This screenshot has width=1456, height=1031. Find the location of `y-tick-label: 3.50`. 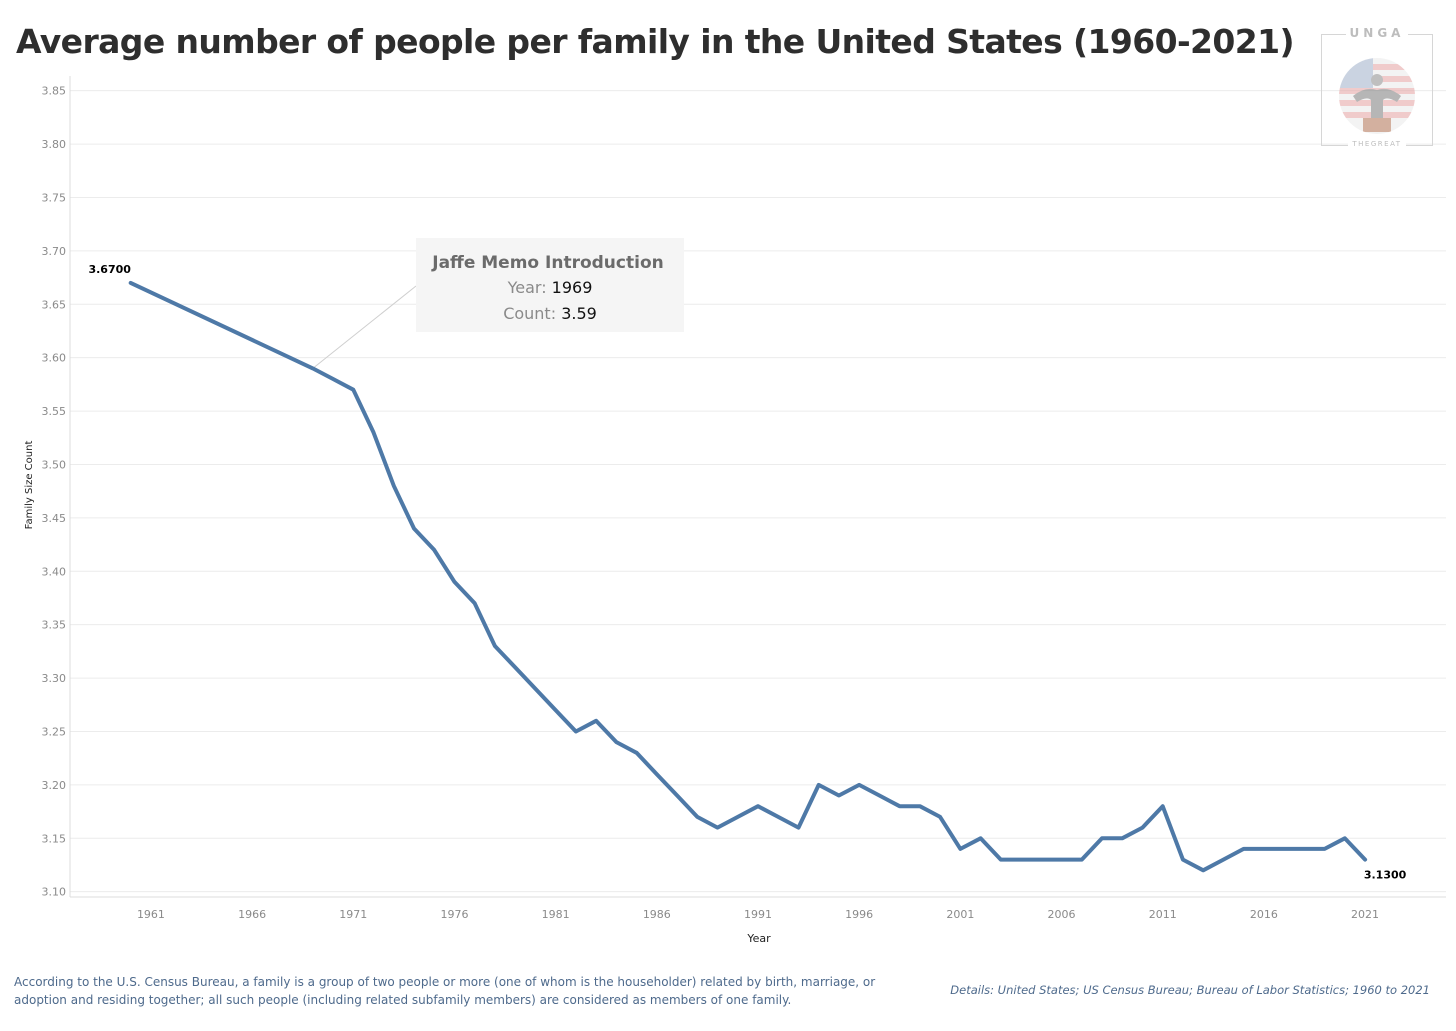

y-tick-label: 3.50 is located at coordinates (54, 464).